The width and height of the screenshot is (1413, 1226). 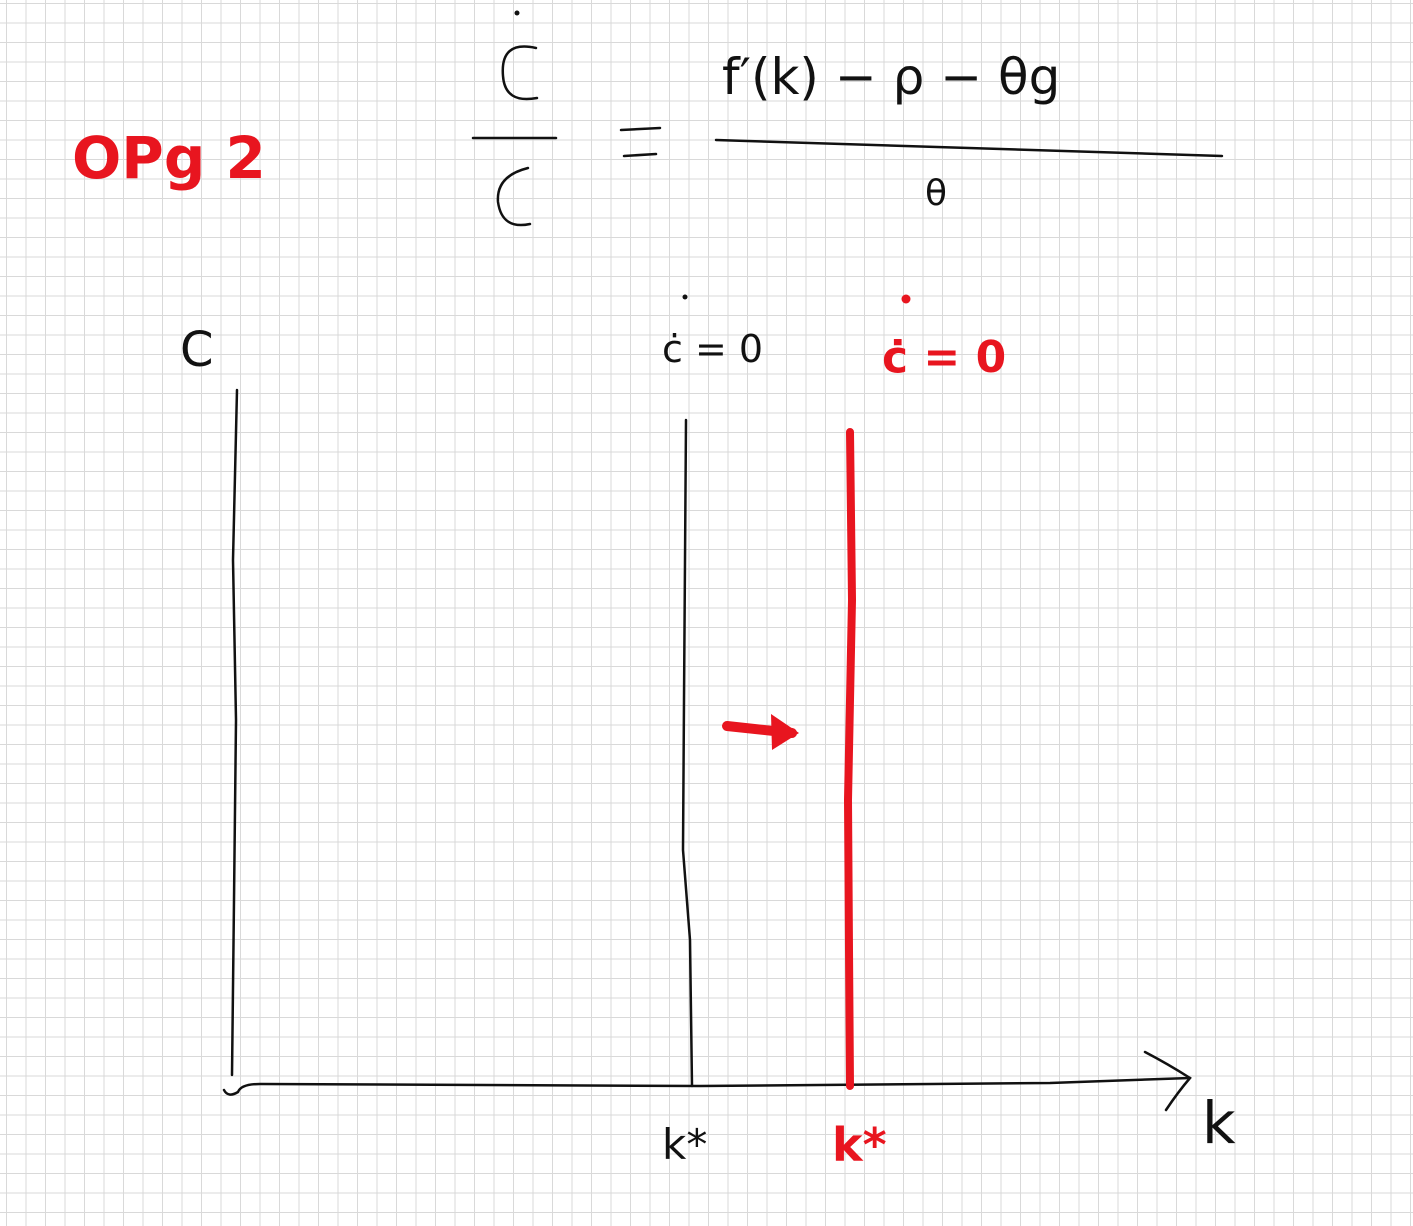 What do you see at coordinates (685, 297) in the screenshot?
I see `original-label-dot` at bounding box center [685, 297].